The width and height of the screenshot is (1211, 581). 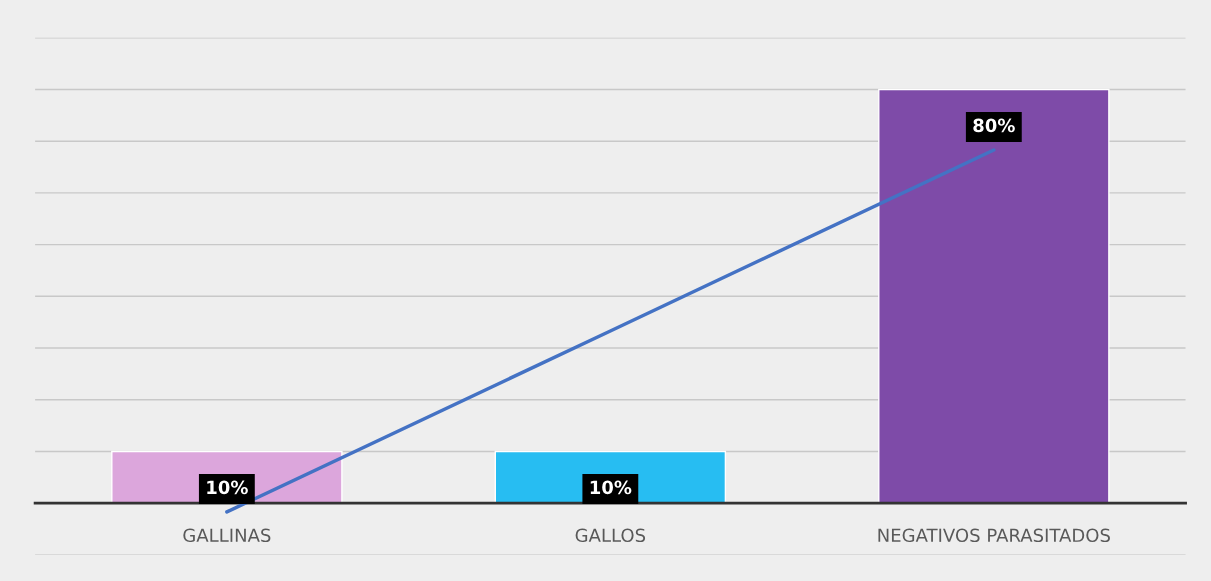 I want to click on x-tick-label: GALLINAS, so click(x=227, y=535).